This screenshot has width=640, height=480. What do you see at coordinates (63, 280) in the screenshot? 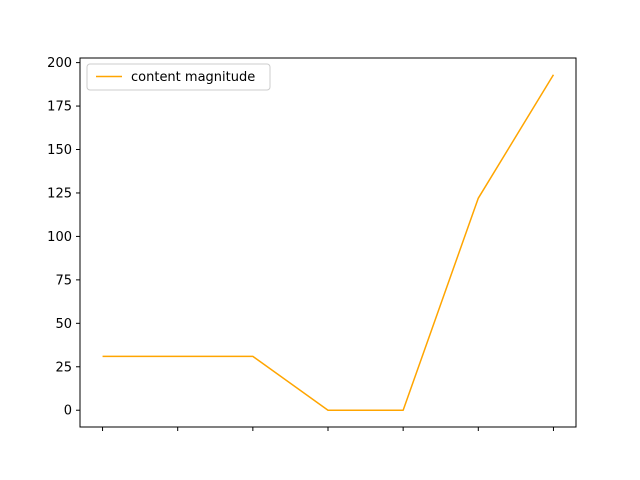
I see `y-tick-label: 75` at bounding box center [63, 280].